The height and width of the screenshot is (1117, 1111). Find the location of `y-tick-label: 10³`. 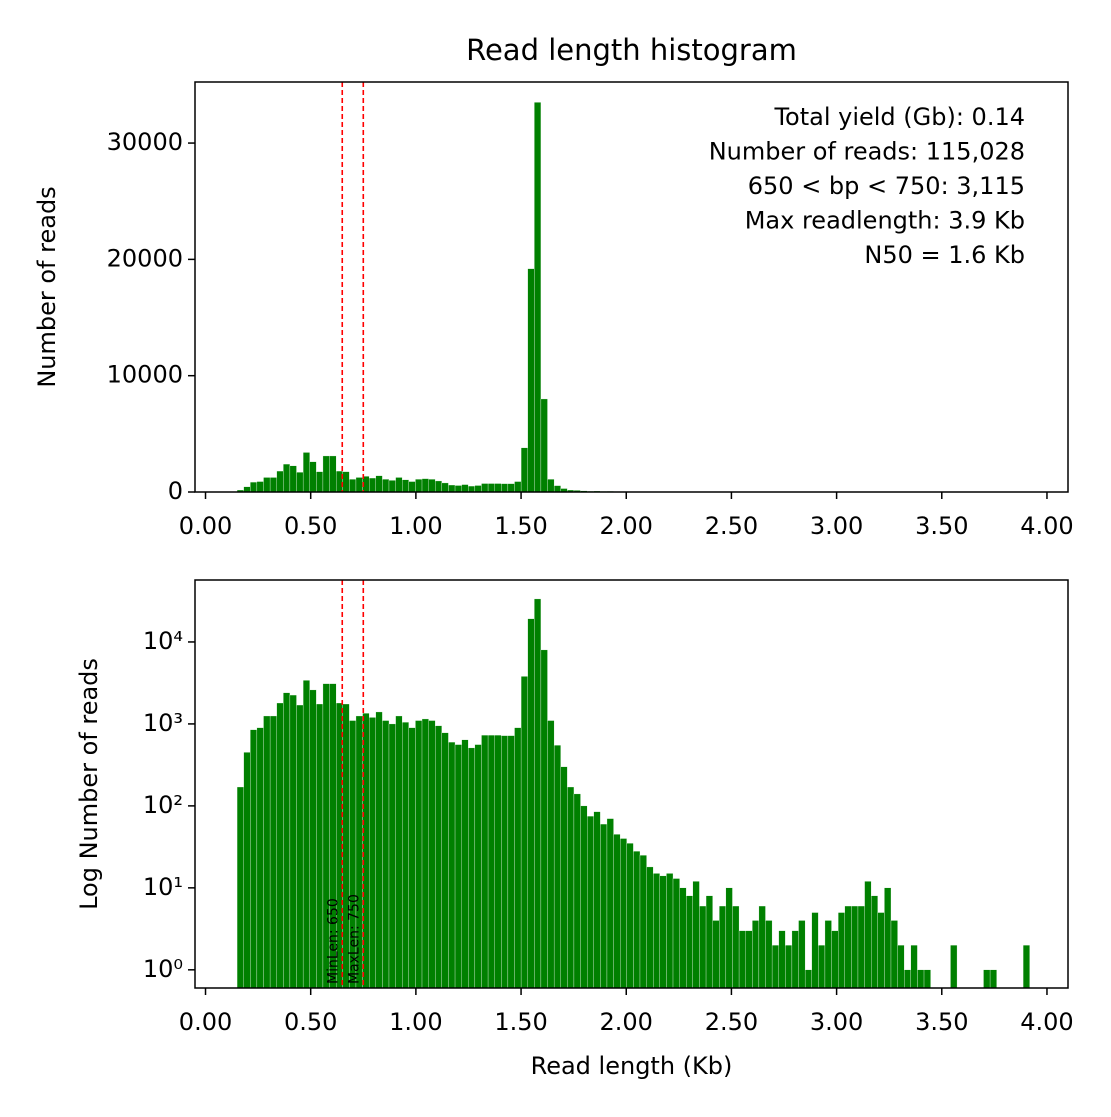

y-tick-label: 10³ is located at coordinates (163, 723).